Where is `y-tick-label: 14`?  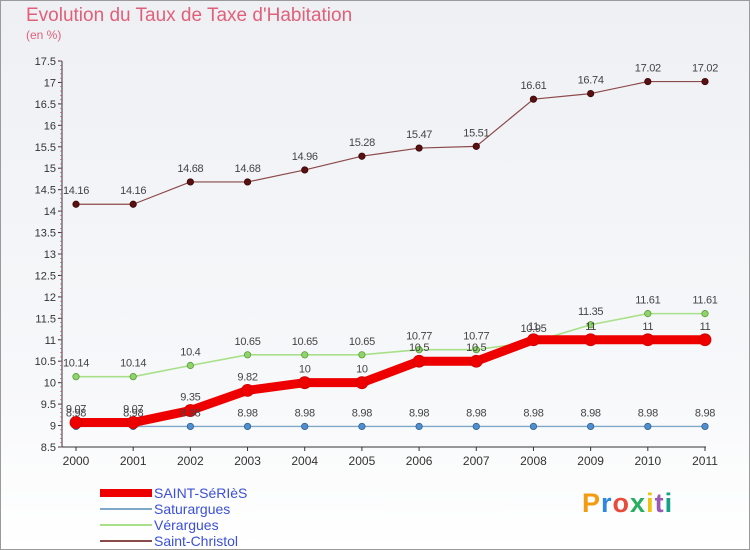
y-tick-label: 14 is located at coordinates (50, 212).